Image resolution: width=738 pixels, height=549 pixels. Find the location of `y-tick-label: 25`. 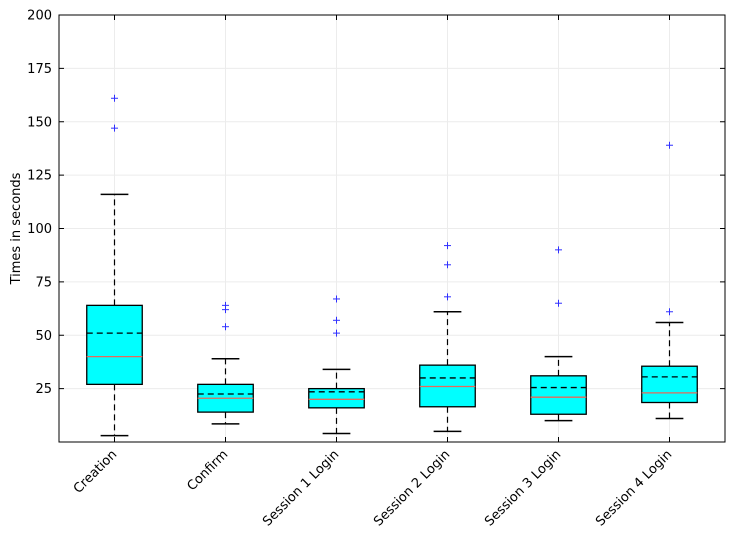

y-tick-label: 25 is located at coordinates (43, 389).